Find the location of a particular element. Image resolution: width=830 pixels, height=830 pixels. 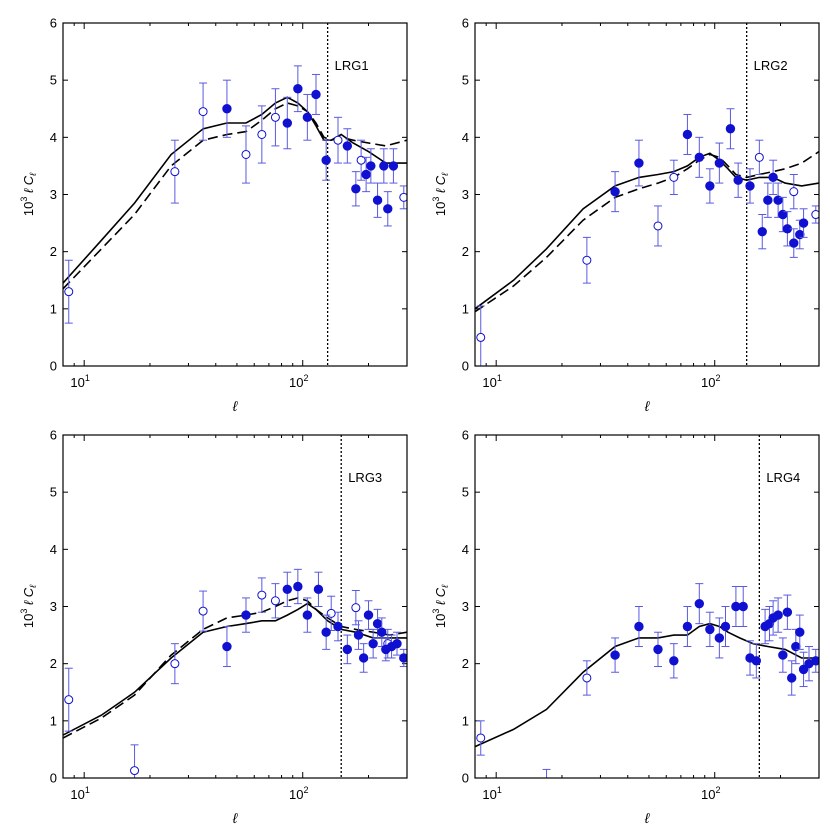

panel-label: LRG2 is located at coordinates (771, 65).